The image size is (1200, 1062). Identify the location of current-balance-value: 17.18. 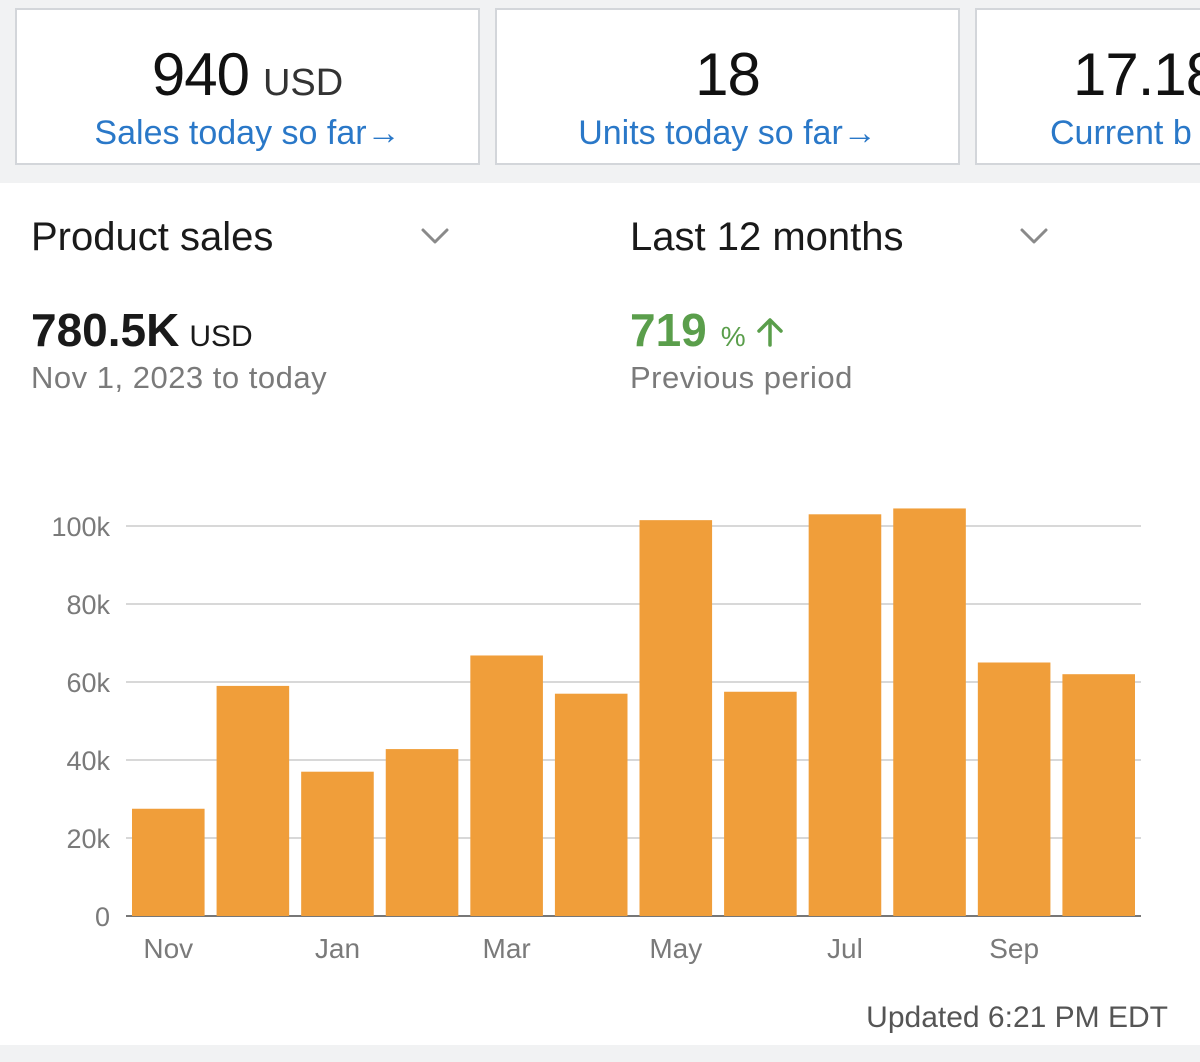
(1136, 74).